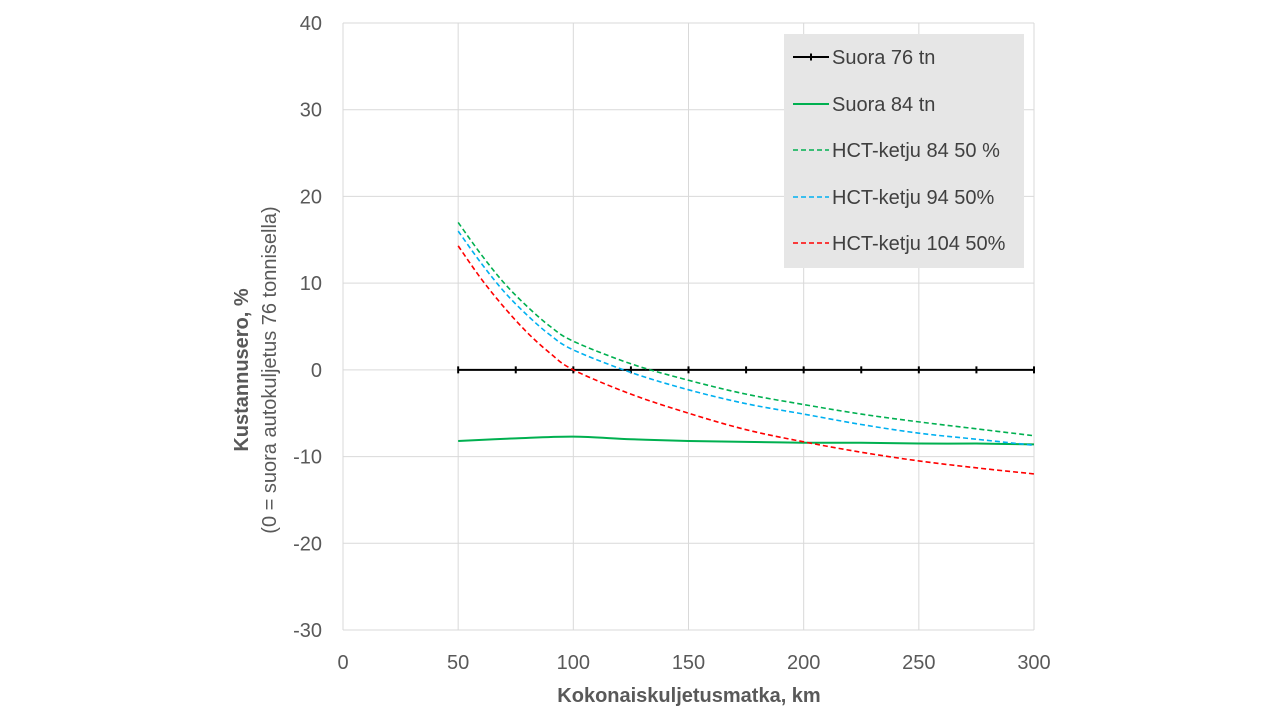 This screenshot has height=720, width=1280. I want to click on y-tick-label: 10, so click(311, 284).